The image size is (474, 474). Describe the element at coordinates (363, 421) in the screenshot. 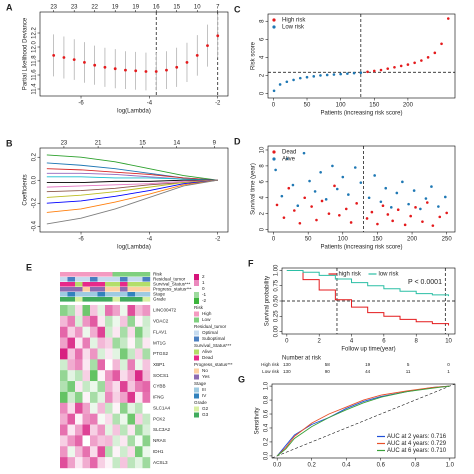

I see `line` at that location.